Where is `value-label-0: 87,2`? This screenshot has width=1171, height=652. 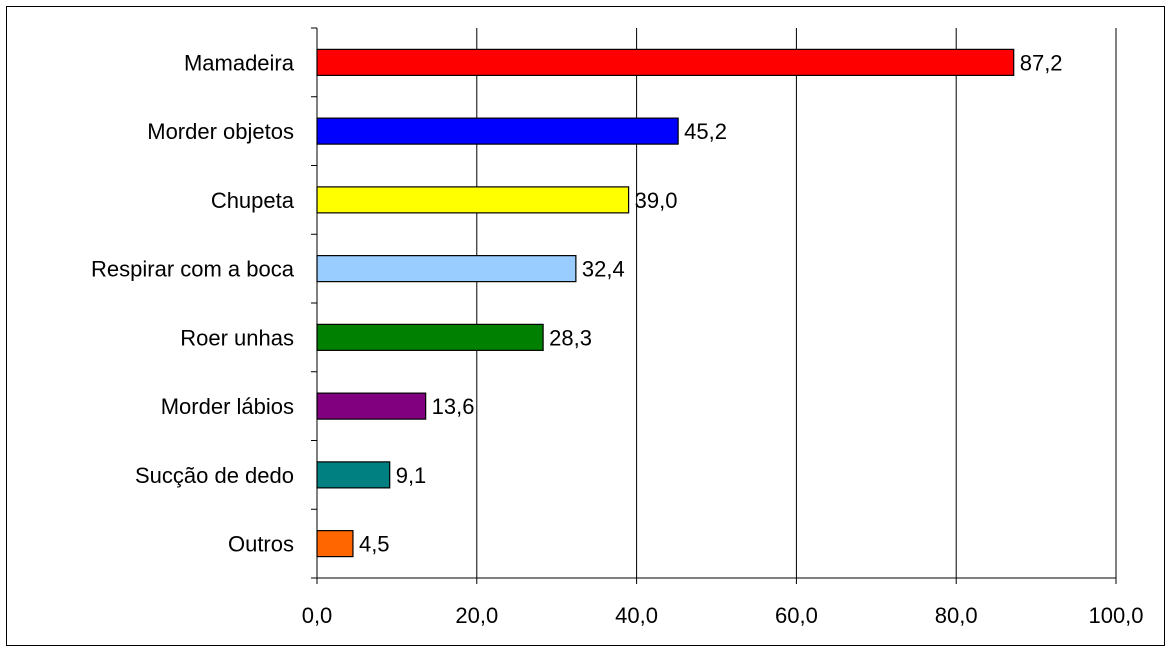 value-label-0: 87,2 is located at coordinates (1041, 62).